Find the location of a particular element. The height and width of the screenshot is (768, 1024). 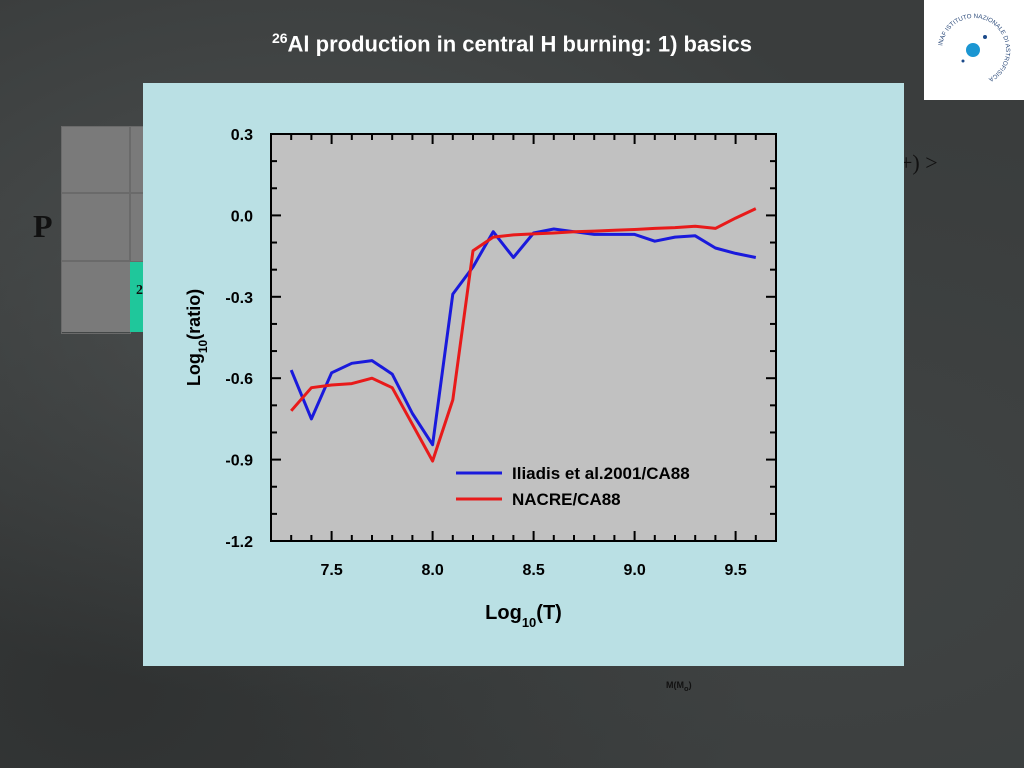

x-tick-label: 7.5 is located at coordinates (331, 570).